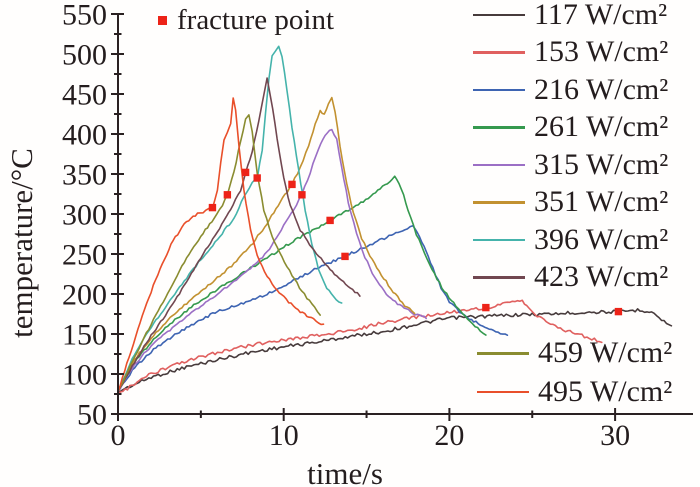 This screenshot has width=700, height=487. I want to click on legend-item-117: 117 W/cm², so click(570, 17).